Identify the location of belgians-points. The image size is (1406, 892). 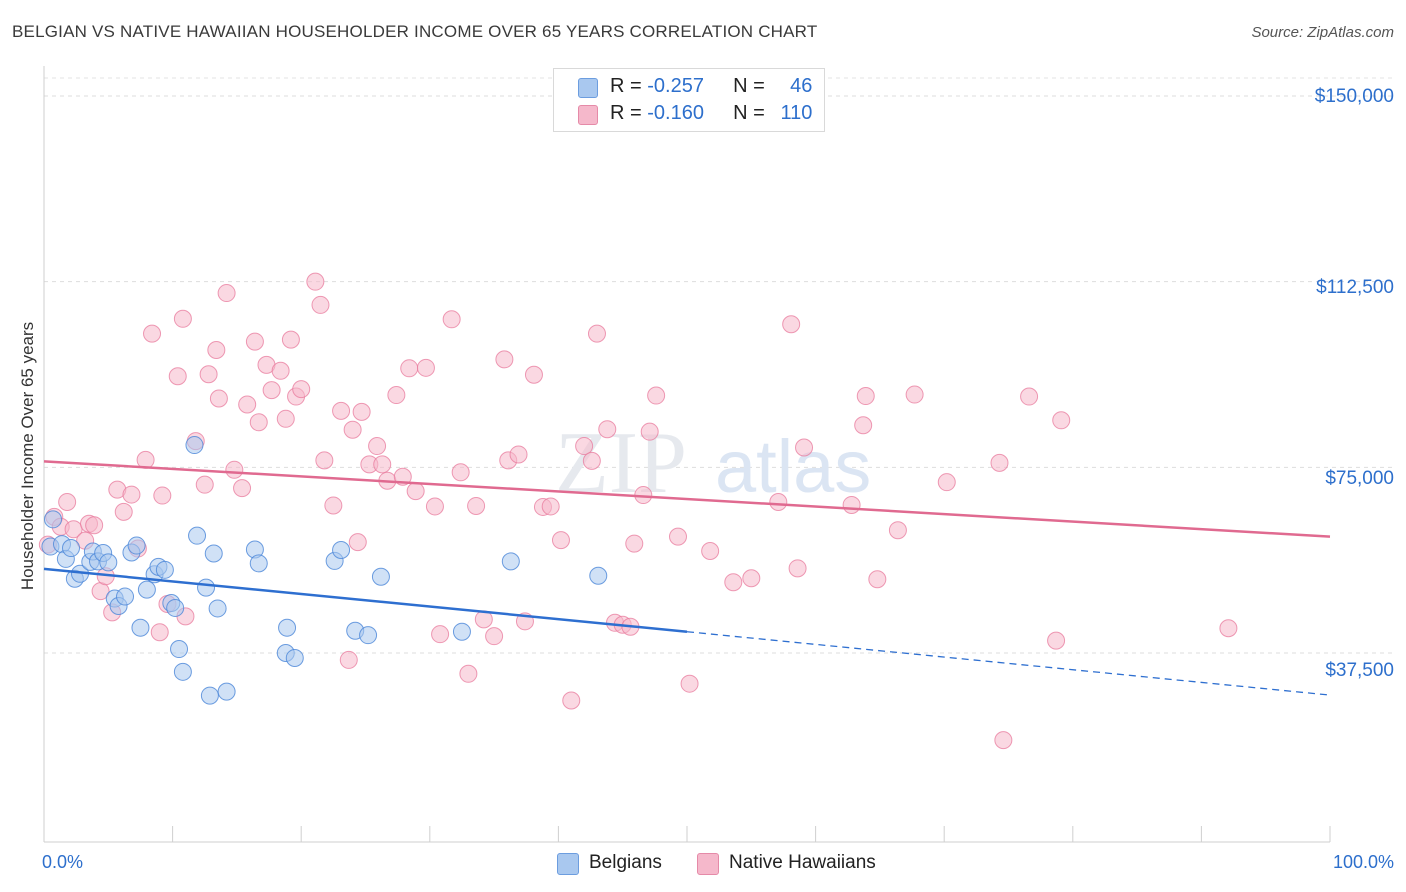
(324, 570).